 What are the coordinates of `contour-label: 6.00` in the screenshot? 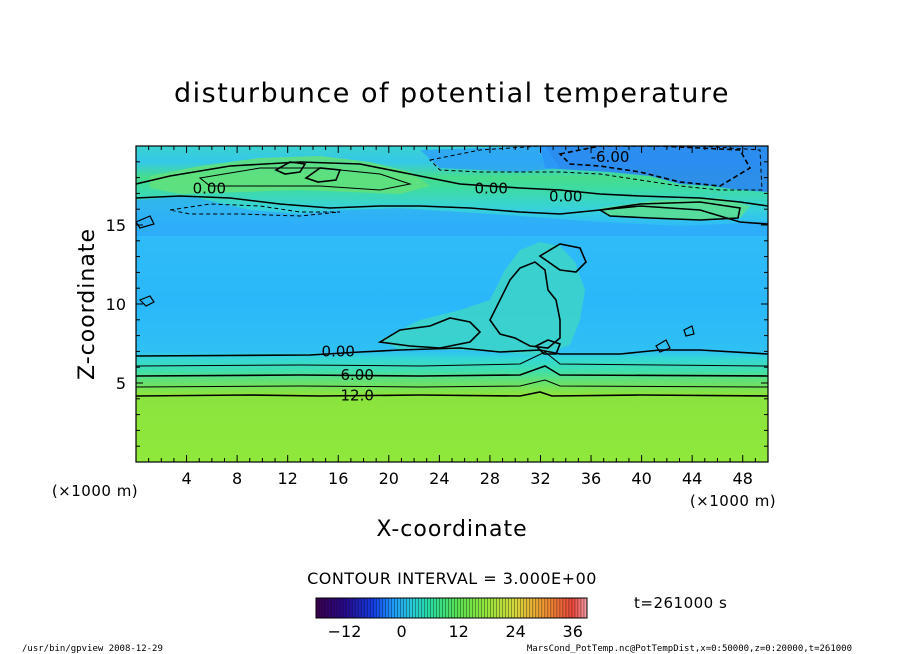 It's located at (356, 375).